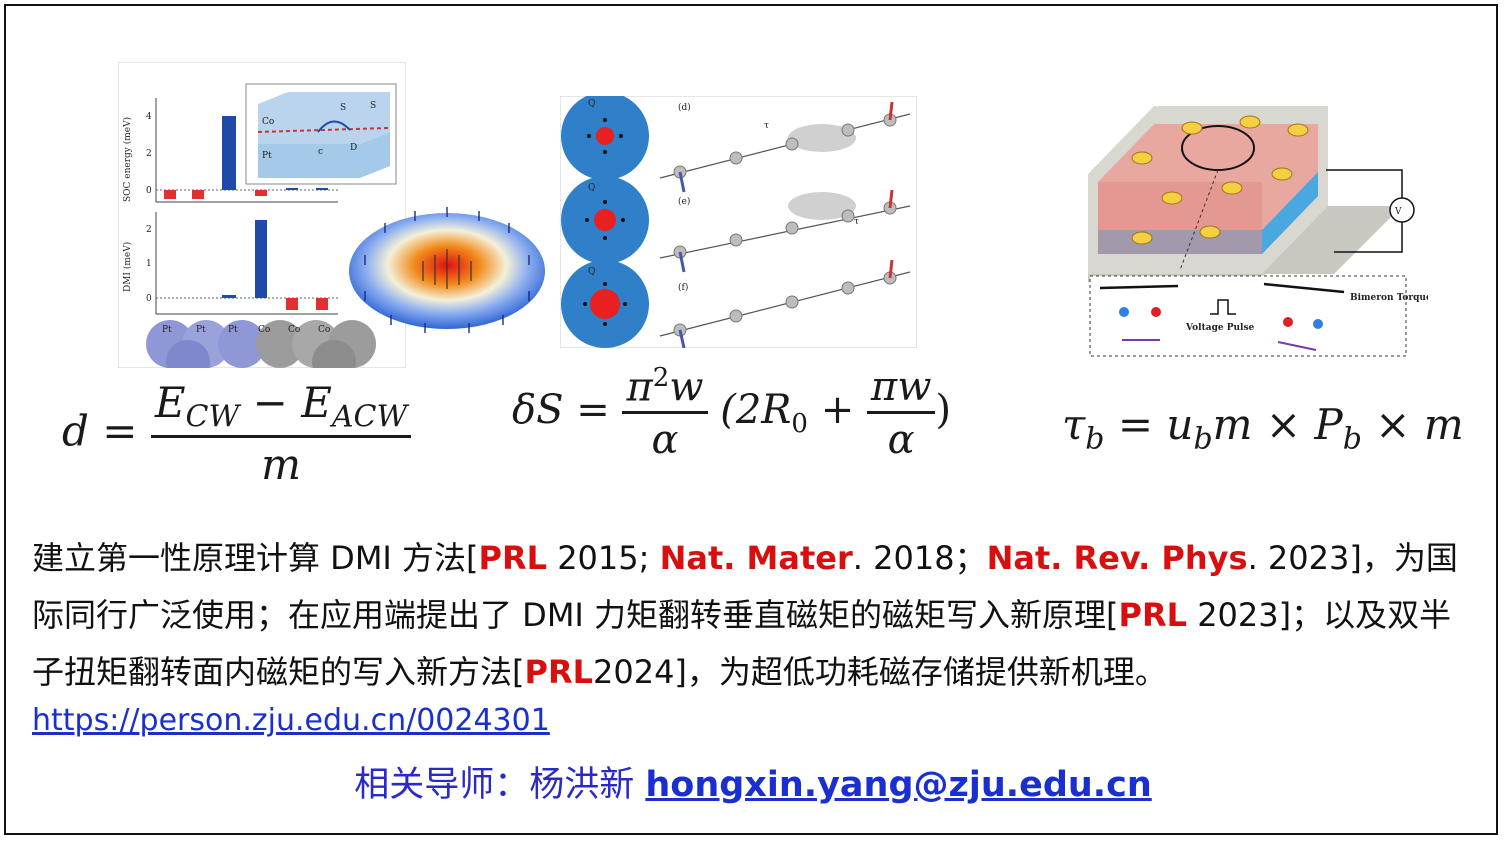 The width and height of the screenshot is (1506, 841). I want to click on profile-link: https://person.zju.edu.cn/0024301, so click(291, 720).